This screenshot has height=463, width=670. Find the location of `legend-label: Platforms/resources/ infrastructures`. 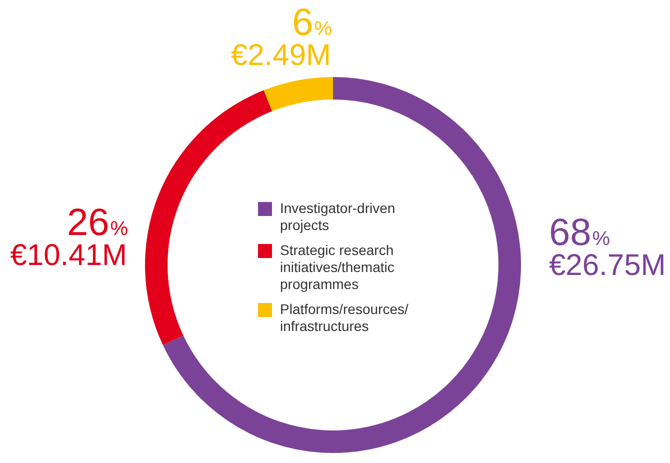

legend-label: Platforms/resources/ infrastructures is located at coordinates (345, 318).